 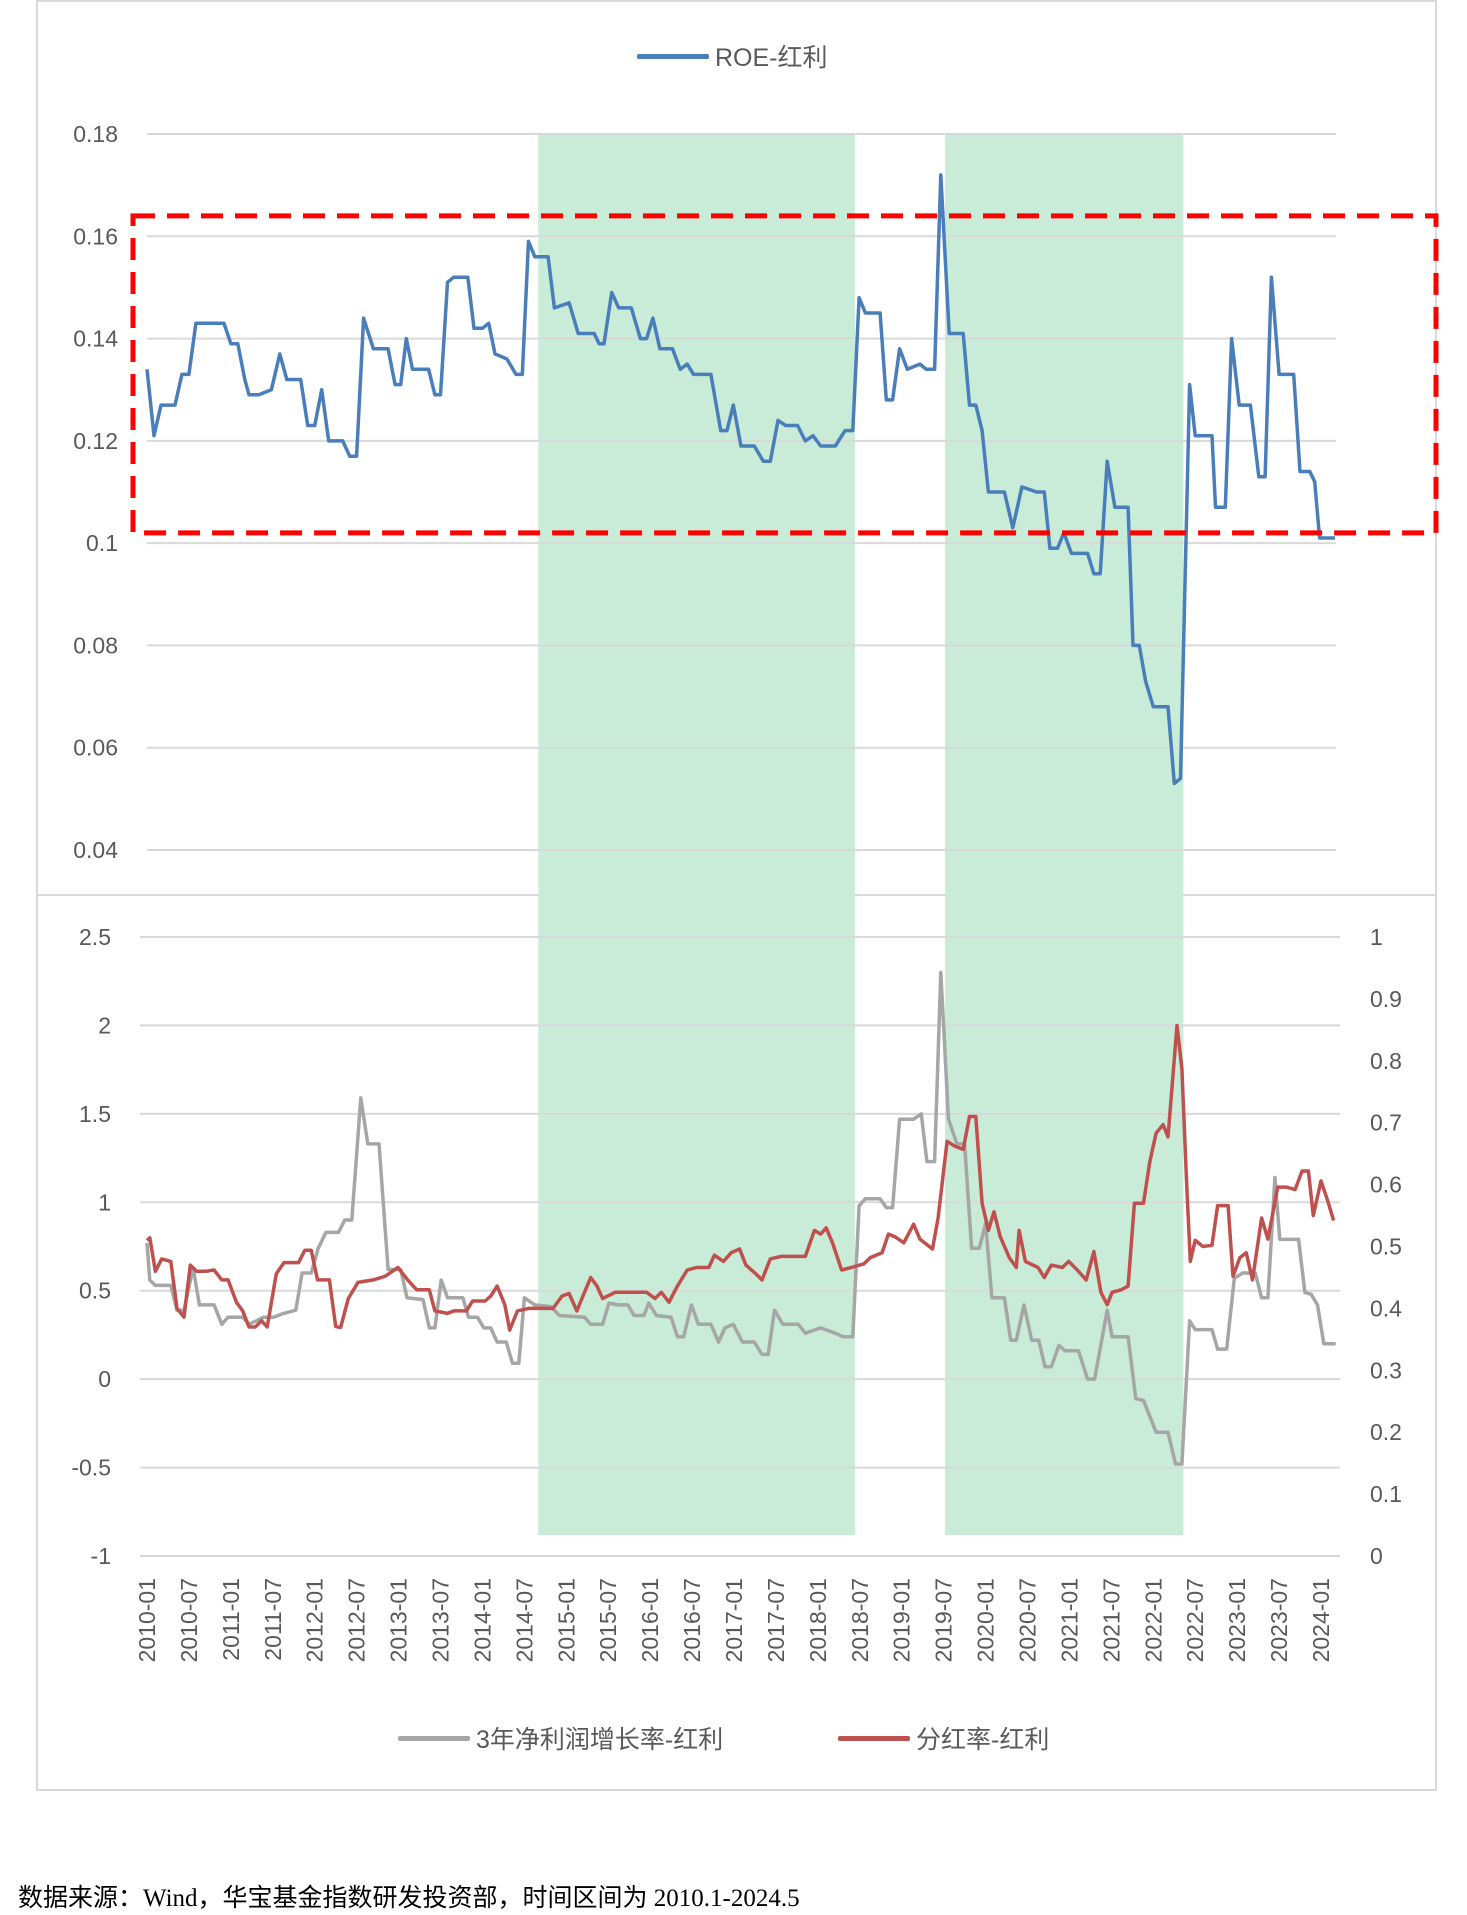 What do you see at coordinates (776, 1620) in the screenshot?
I see `x-tick-label: 2017-07` at bounding box center [776, 1620].